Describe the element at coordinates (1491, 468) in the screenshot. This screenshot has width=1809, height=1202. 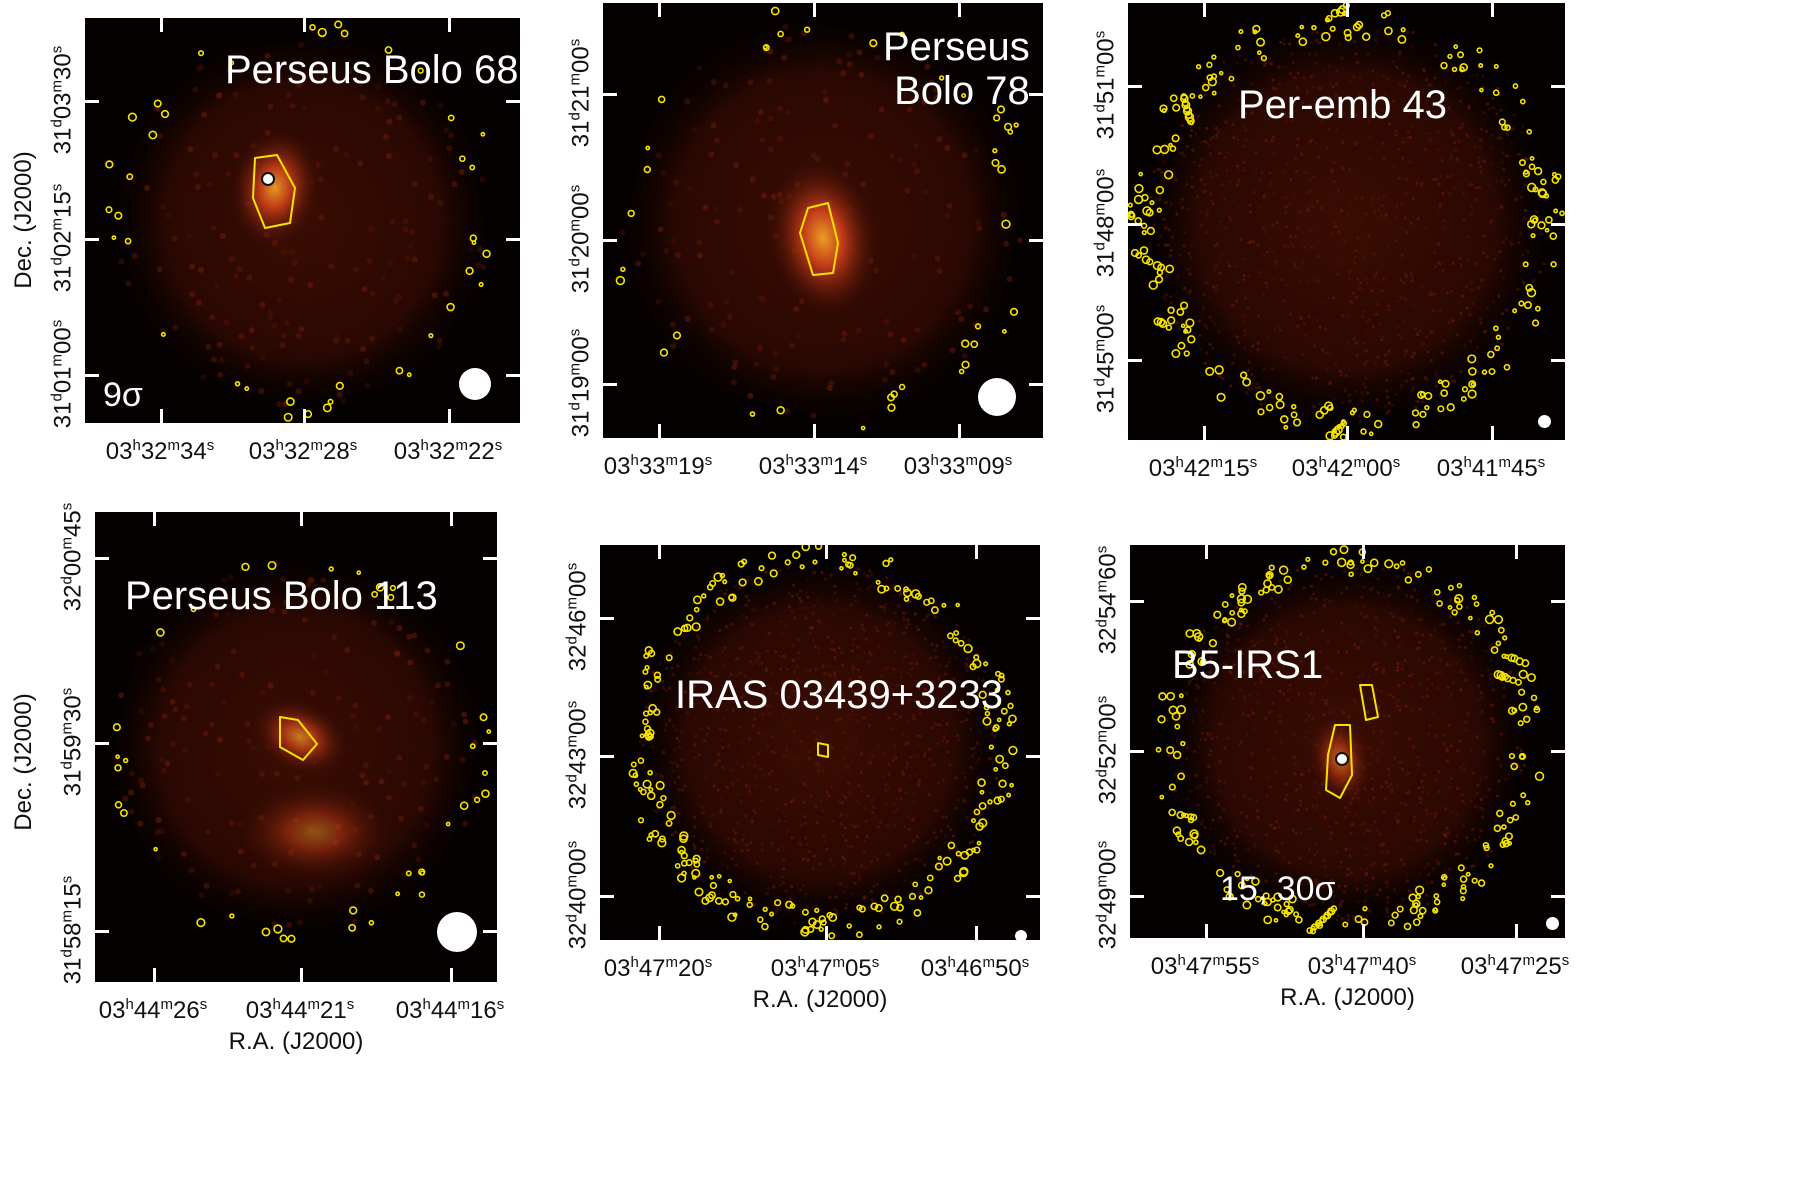
I see `ra-tick-label: 03h41m45s` at that location.